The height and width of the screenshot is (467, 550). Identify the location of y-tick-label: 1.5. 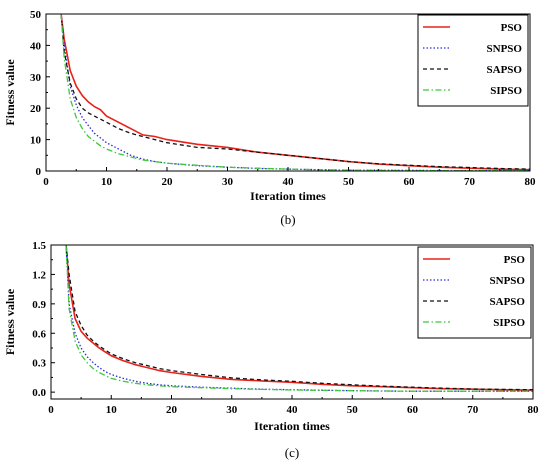
(39, 246).